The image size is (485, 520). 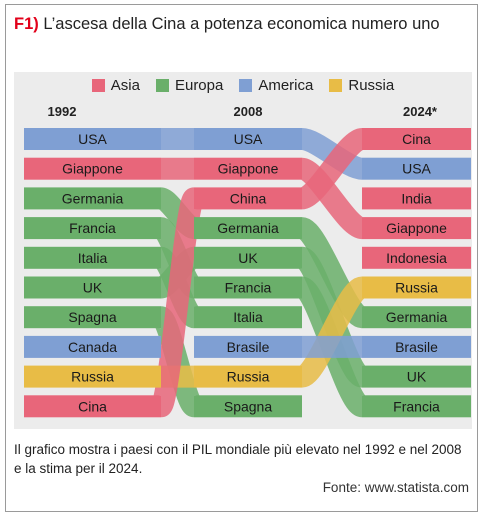 I want to click on rank-label-2-3: India, so click(x=416, y=198).